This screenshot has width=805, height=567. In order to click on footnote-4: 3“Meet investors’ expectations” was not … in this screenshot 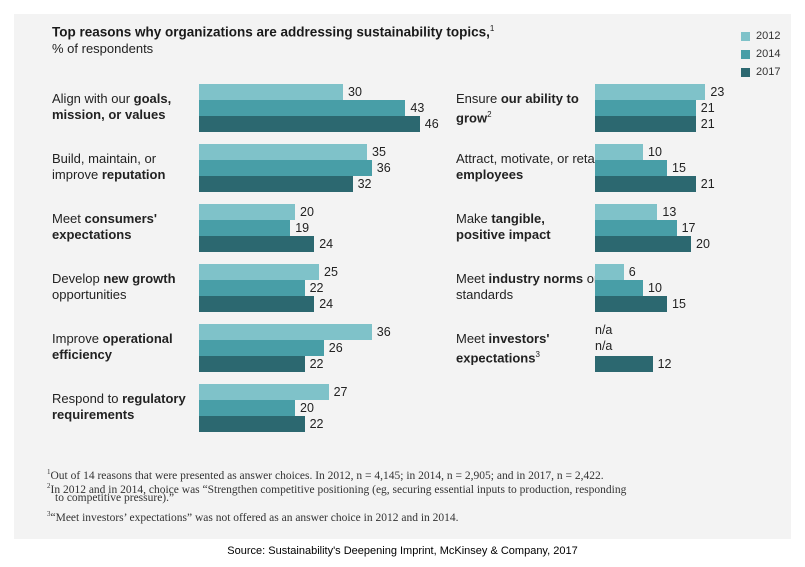, I will do `click(253, 517)`.